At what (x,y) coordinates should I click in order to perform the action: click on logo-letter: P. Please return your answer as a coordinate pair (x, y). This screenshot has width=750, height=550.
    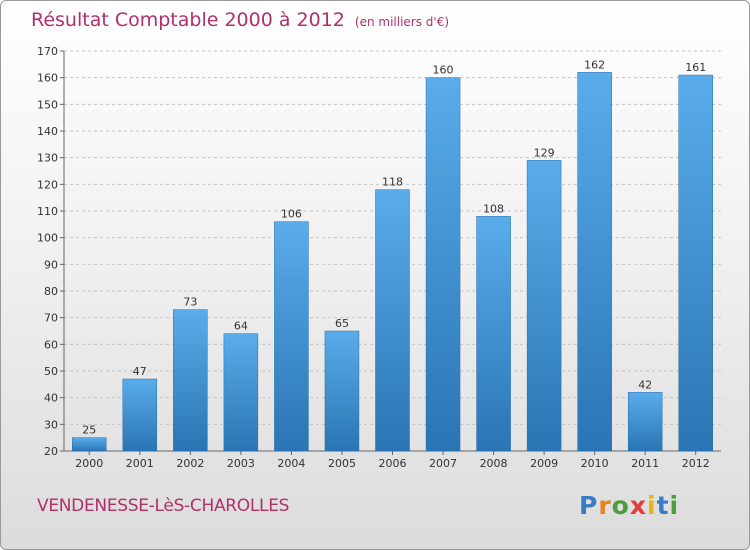
    Looking at the image, I should click on (589, 505).